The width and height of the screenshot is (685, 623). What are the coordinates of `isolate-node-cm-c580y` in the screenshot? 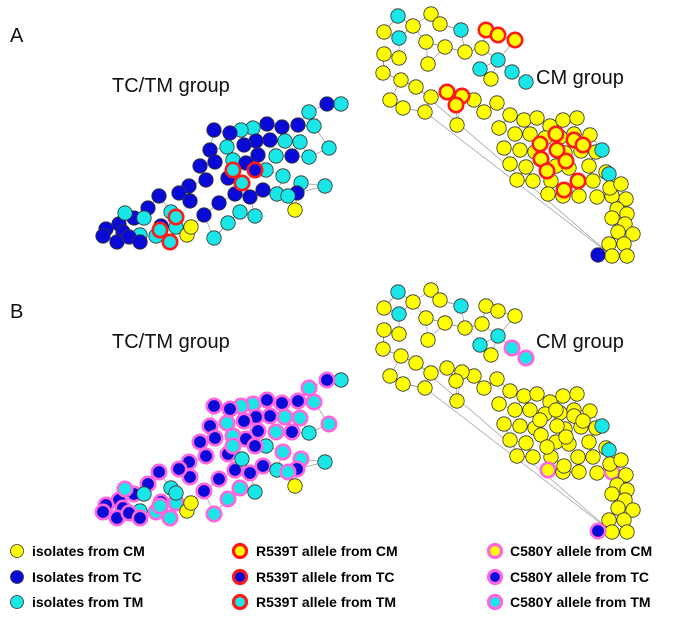 It's located at (548, 470).